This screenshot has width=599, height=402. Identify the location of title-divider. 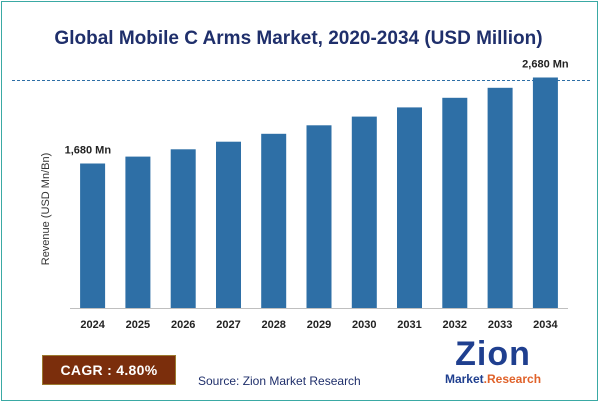
(301, 80).